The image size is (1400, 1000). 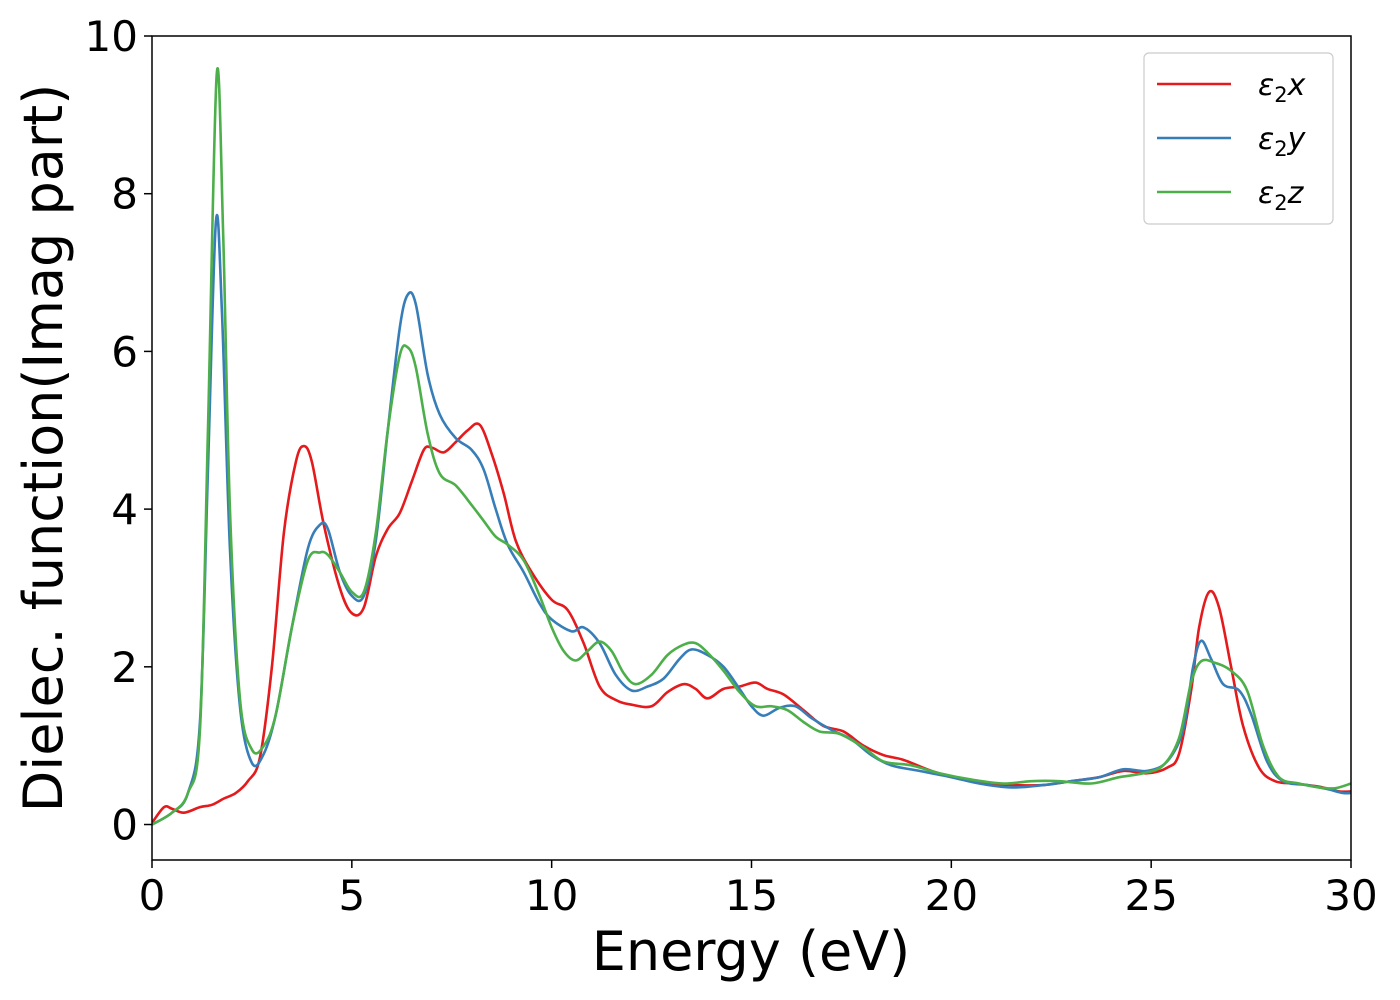 I want to click on x-tick-label: 25, so click(x=1150, y=895).